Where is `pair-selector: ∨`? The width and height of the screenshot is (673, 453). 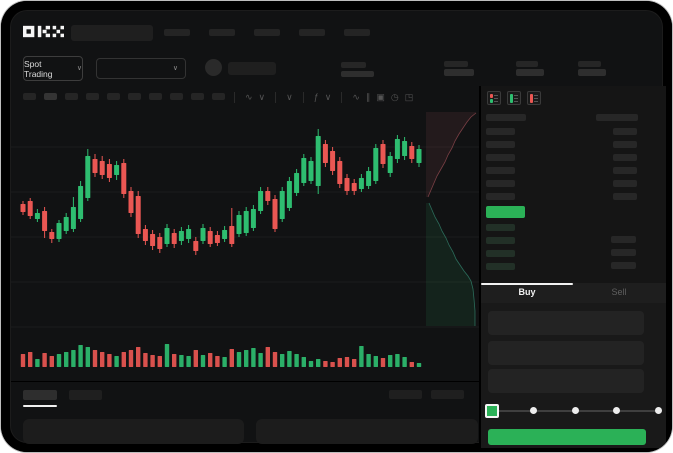 pair-selector: ∨ is located at coordinates (141, 68).